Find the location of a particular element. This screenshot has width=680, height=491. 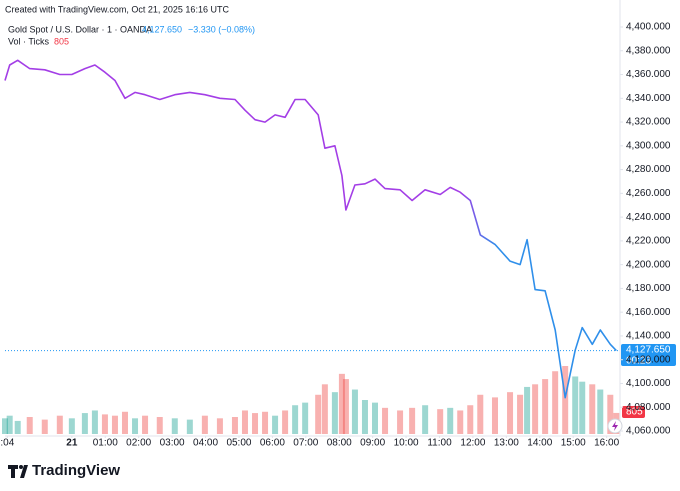

x-tick-label: 08:00 is located at coordinates (339, 443).